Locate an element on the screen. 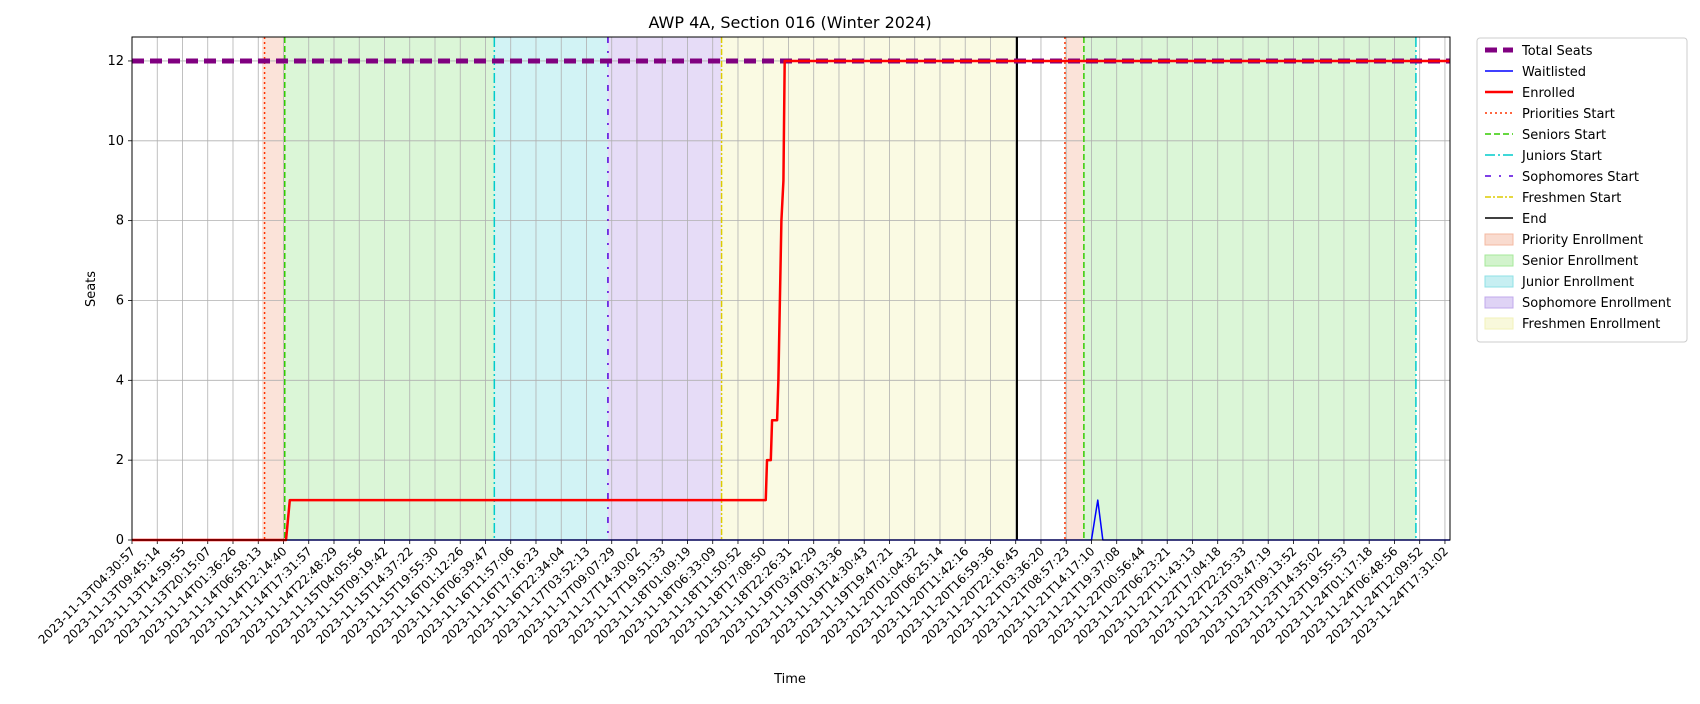  legend-label: Juniors Start is located at coordinates (1561, 156).